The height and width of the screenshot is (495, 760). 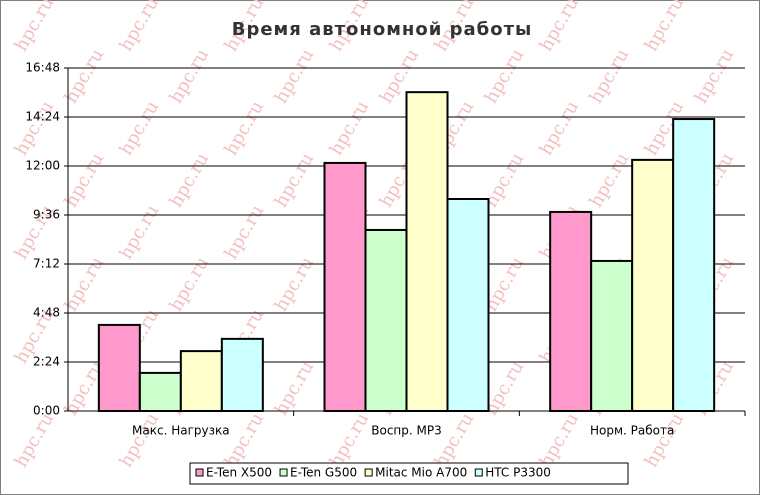 I want to click on y-tick-label: 9:36, so click(x=46, y=215).